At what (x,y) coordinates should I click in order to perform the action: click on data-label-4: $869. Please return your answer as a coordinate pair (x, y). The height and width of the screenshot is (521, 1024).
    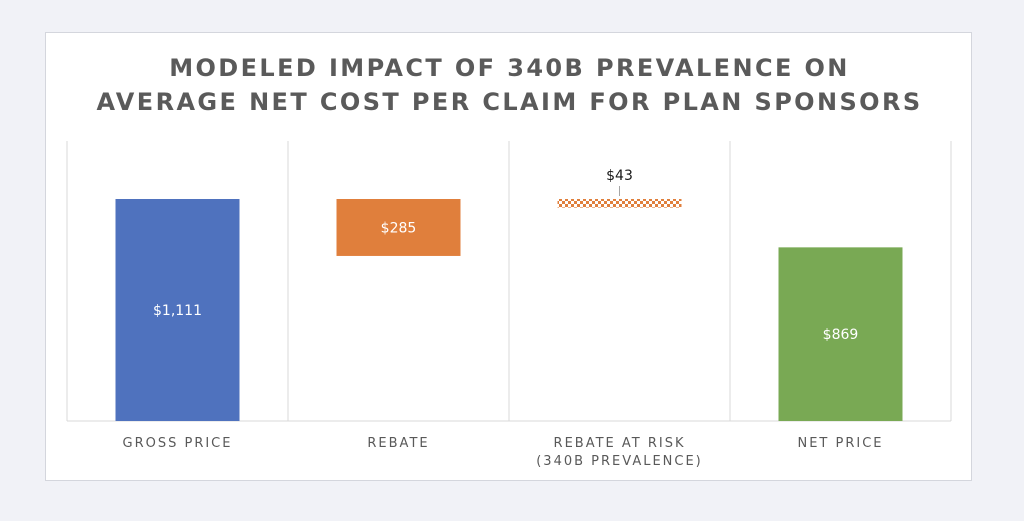
    Looking at the image, I should click on (841, 335).